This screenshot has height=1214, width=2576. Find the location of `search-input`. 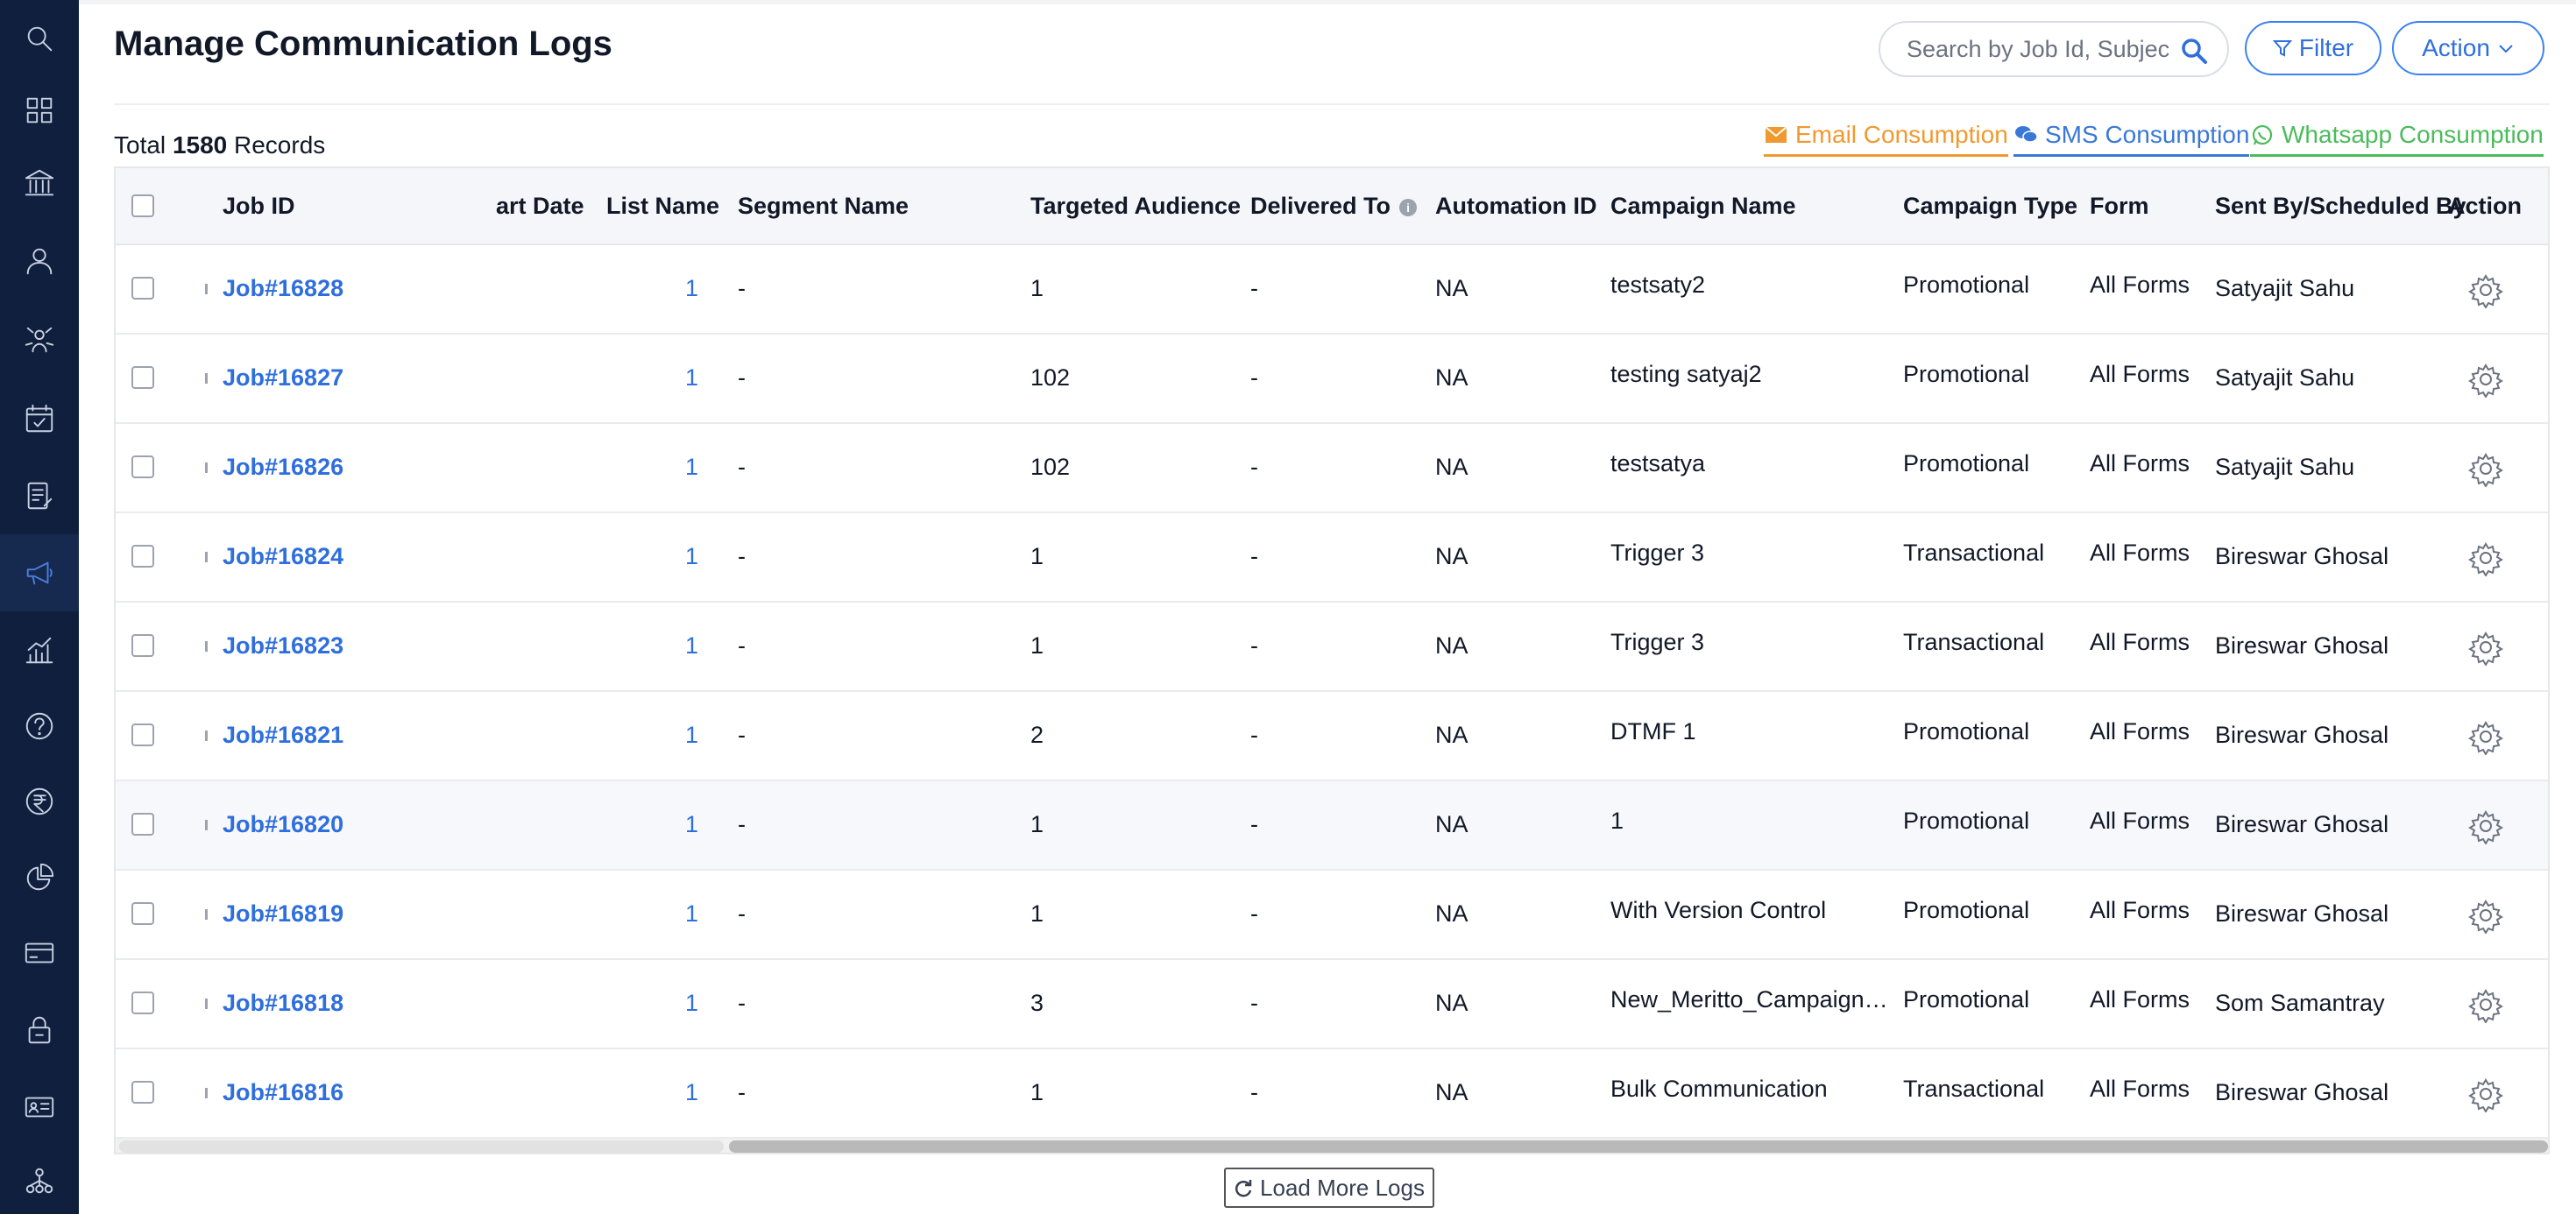

search-input is located at coordinates (2038, 49).